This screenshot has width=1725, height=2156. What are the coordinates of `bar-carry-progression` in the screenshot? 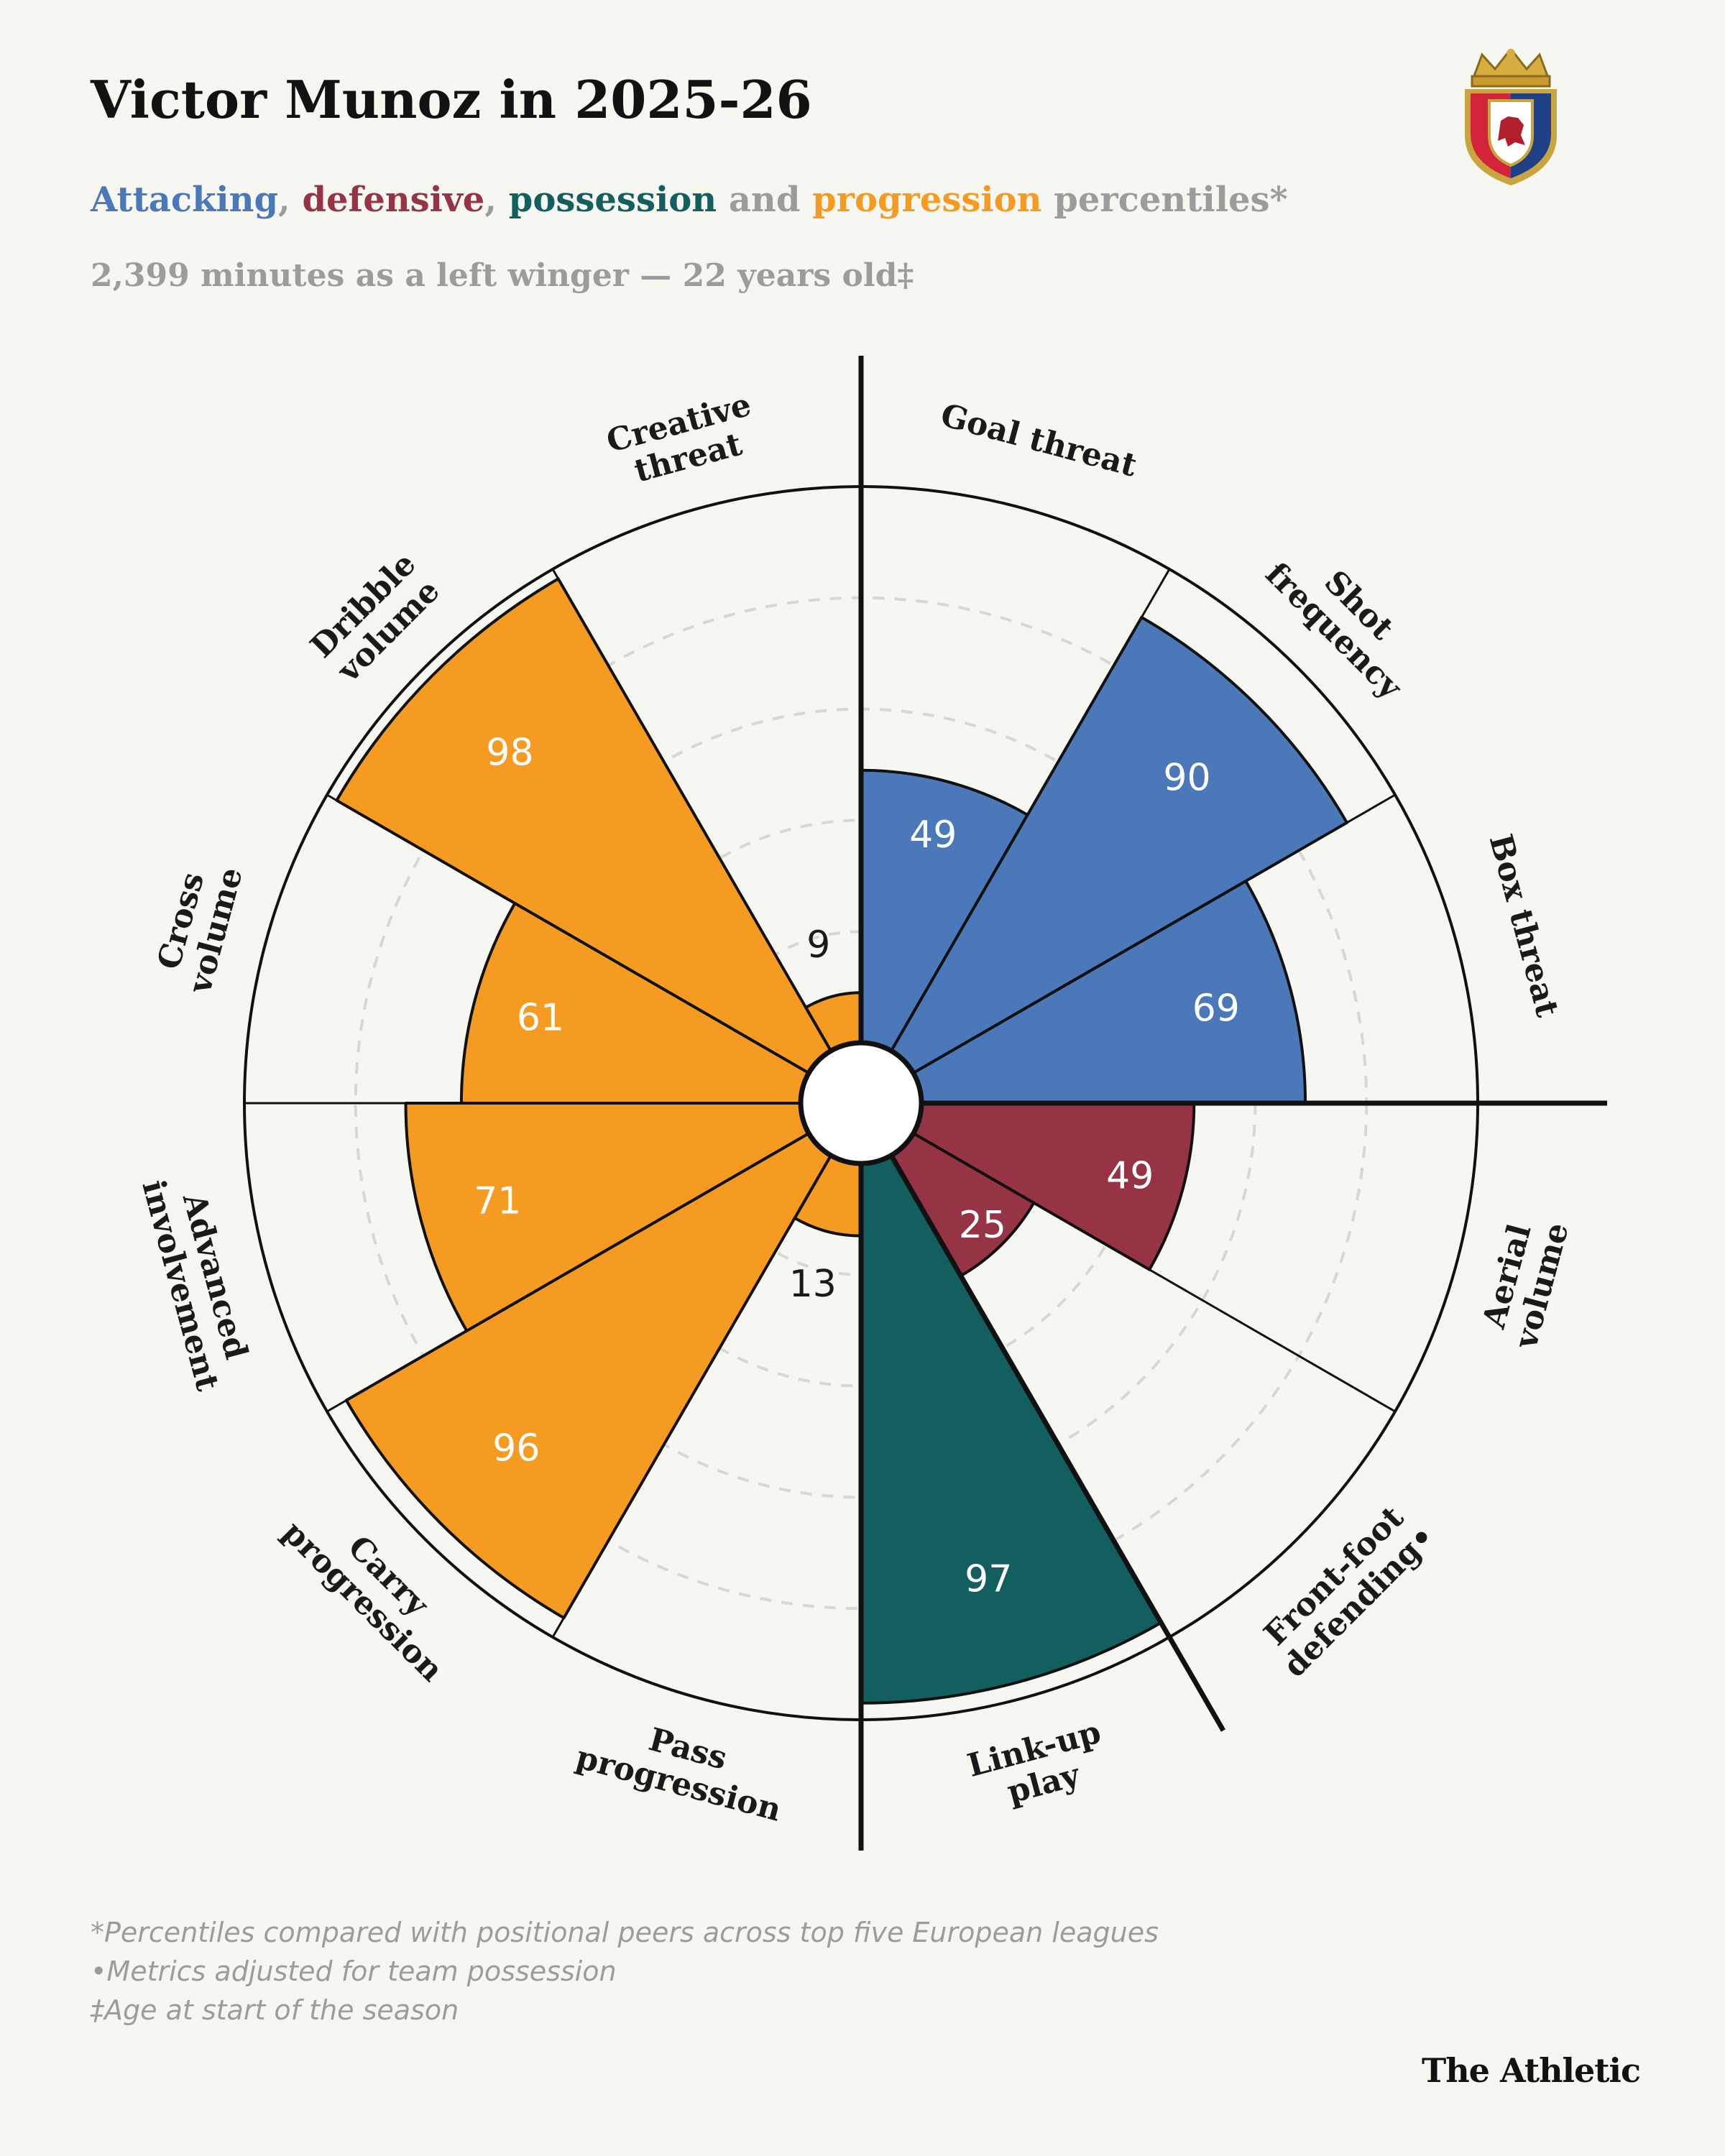 It's located at (603, 1361).